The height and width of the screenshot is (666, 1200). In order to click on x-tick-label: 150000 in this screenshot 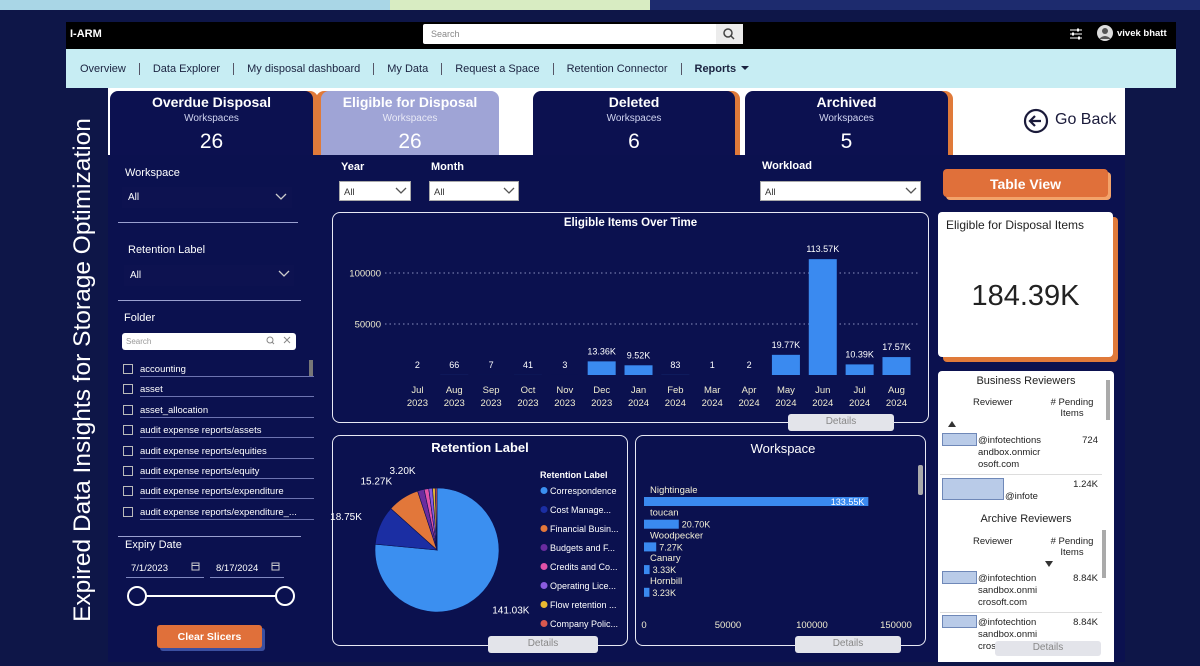, I will do `click(896, 625)`.